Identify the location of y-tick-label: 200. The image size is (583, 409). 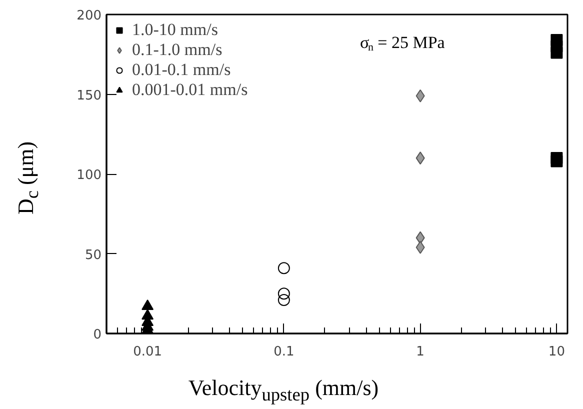
(89, 16).